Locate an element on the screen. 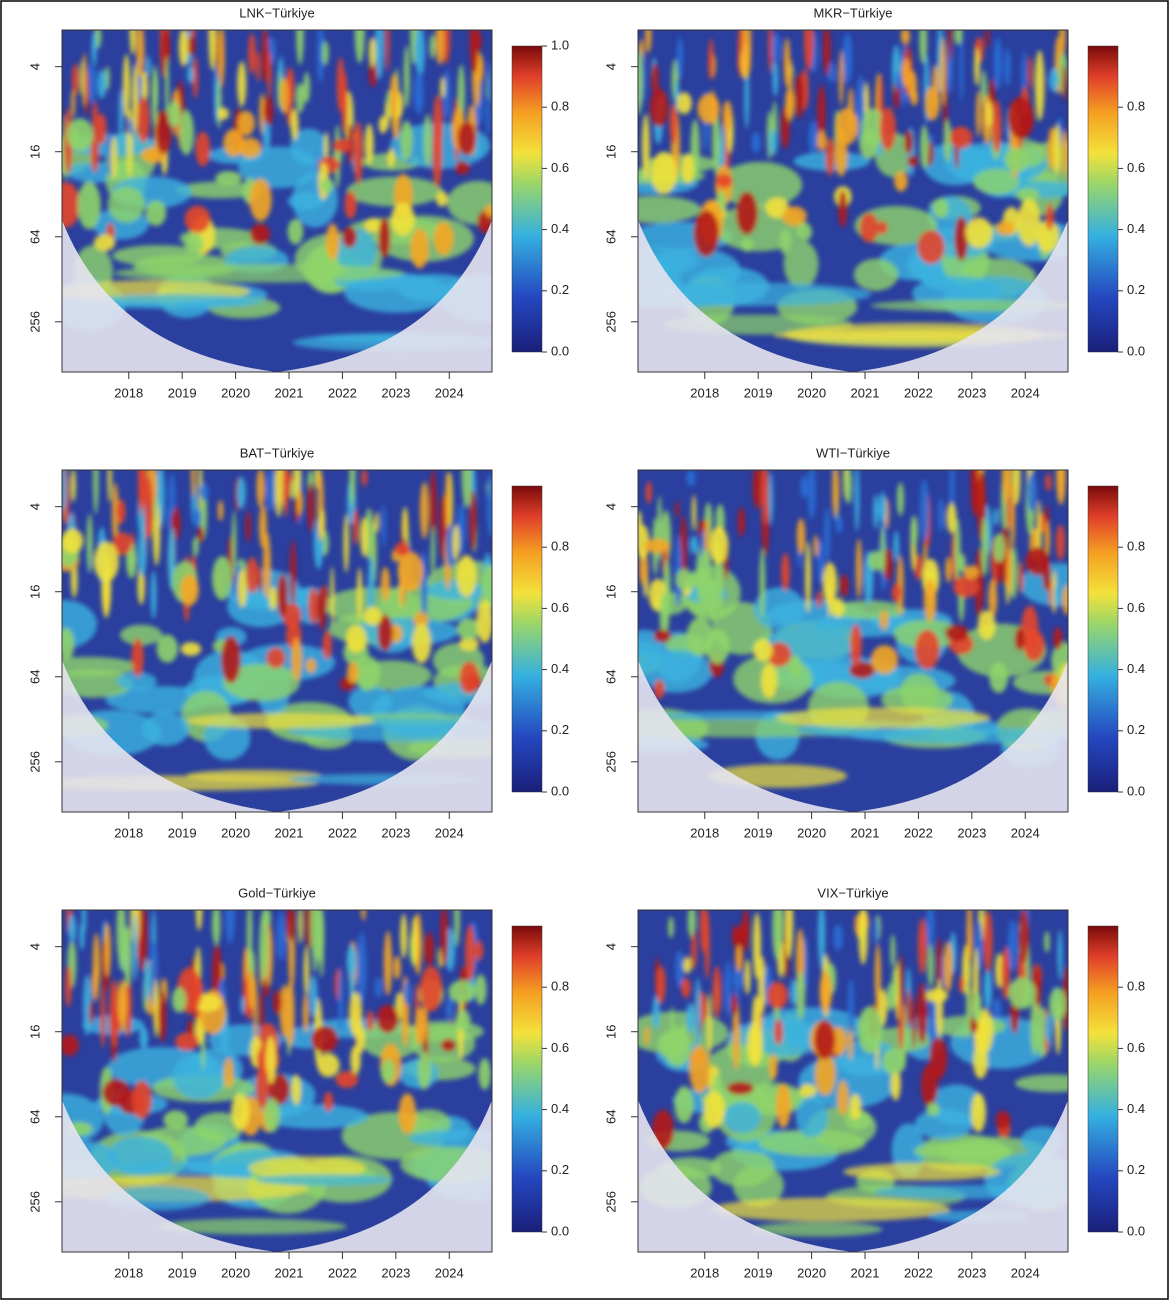 The image size is (1169, 1300). x-tick-label: 2023 is located at coordinates (395, 1272).